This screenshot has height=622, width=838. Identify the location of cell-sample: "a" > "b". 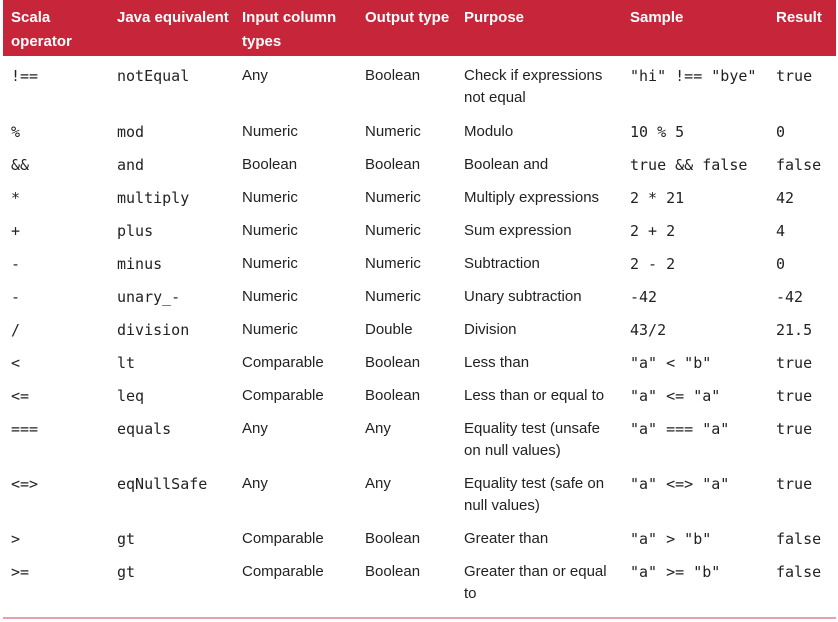
(671, 539).